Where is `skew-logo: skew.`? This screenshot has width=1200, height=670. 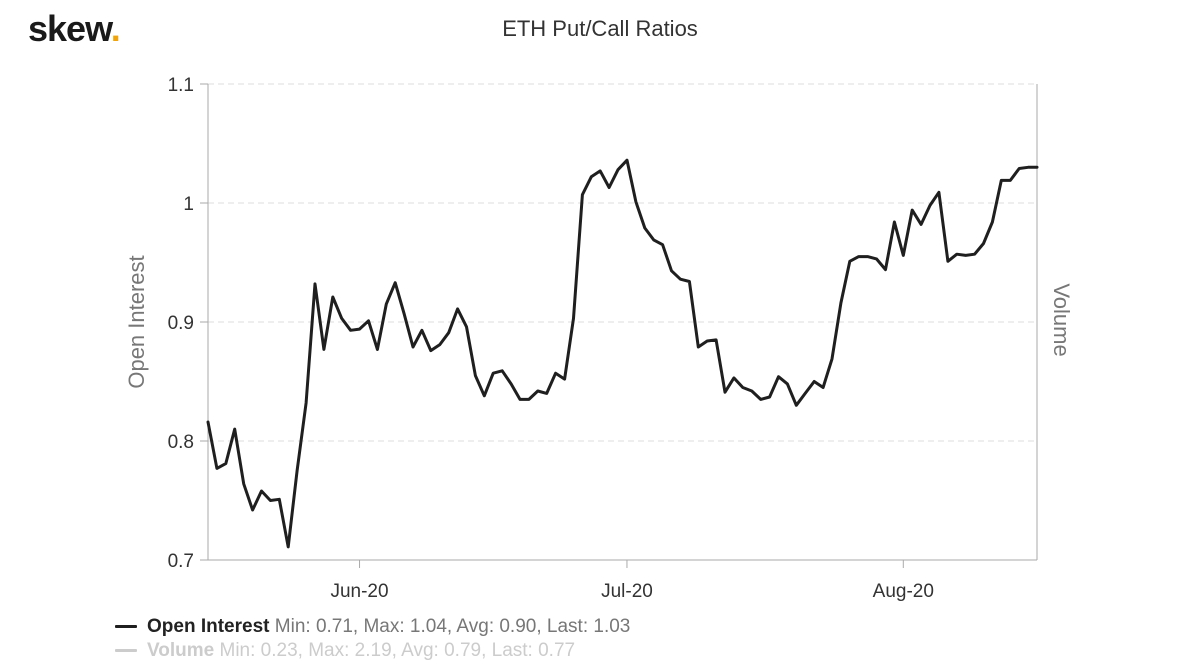
skew-logo: skew. is located at coordinates (74, 29).